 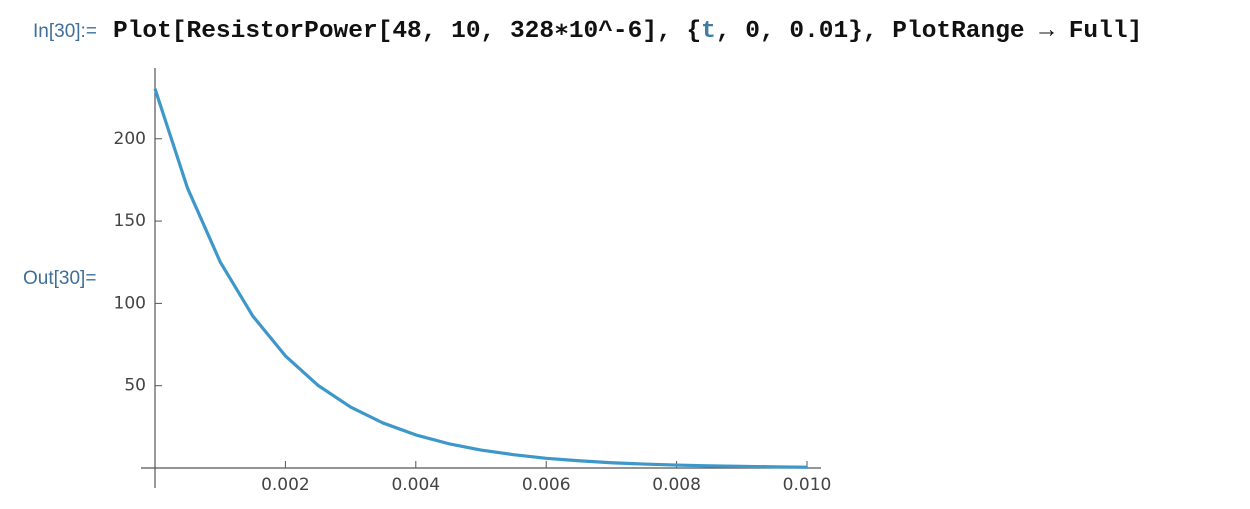 I want to click on y-tick-label: 150, so click(x=130, y=221).